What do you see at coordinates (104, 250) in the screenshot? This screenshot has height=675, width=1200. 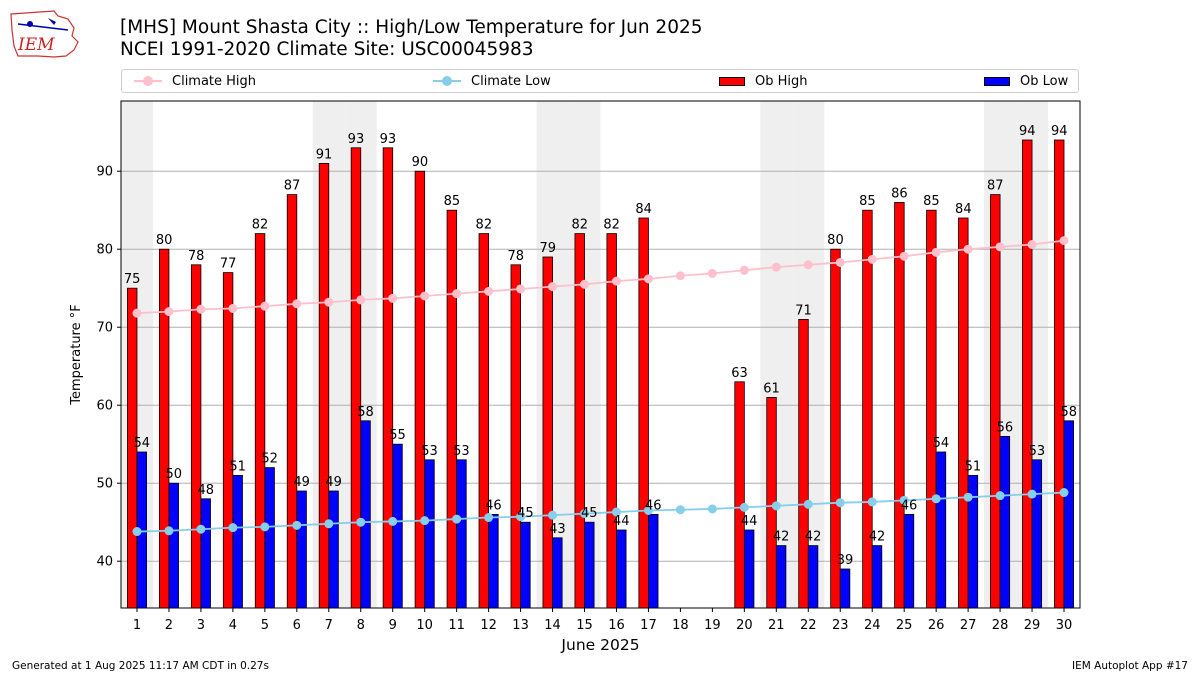 I see `y-tick-label: 80` at bounding box center [104, 250].